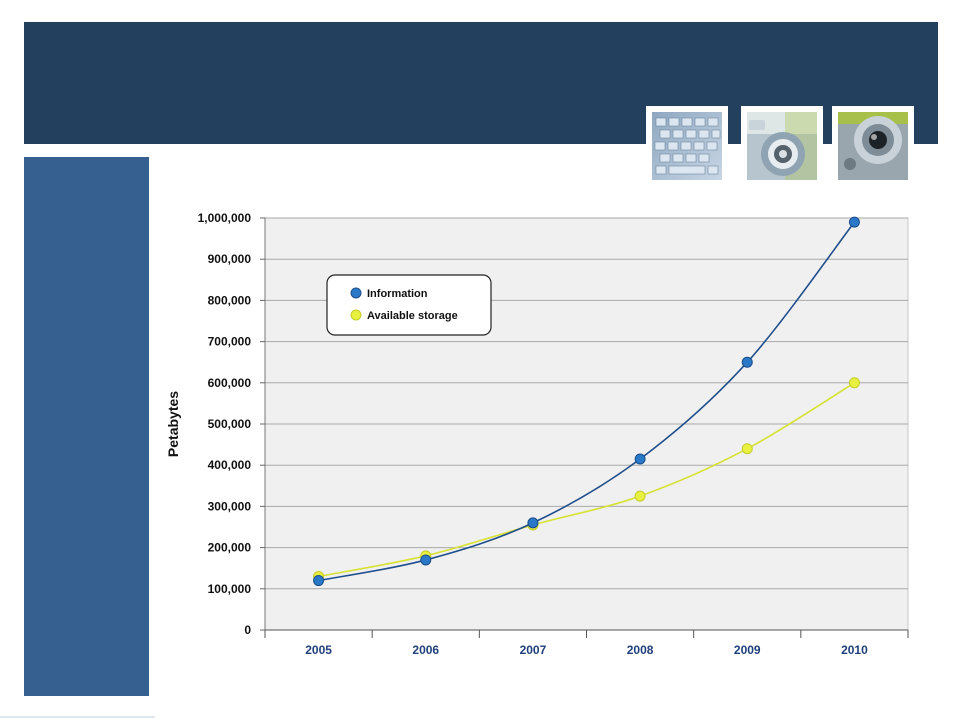 Image resolution: width=960 pixels, height=720 pixels. I want to click on x-tick-label: 2010, so click(854, 650).